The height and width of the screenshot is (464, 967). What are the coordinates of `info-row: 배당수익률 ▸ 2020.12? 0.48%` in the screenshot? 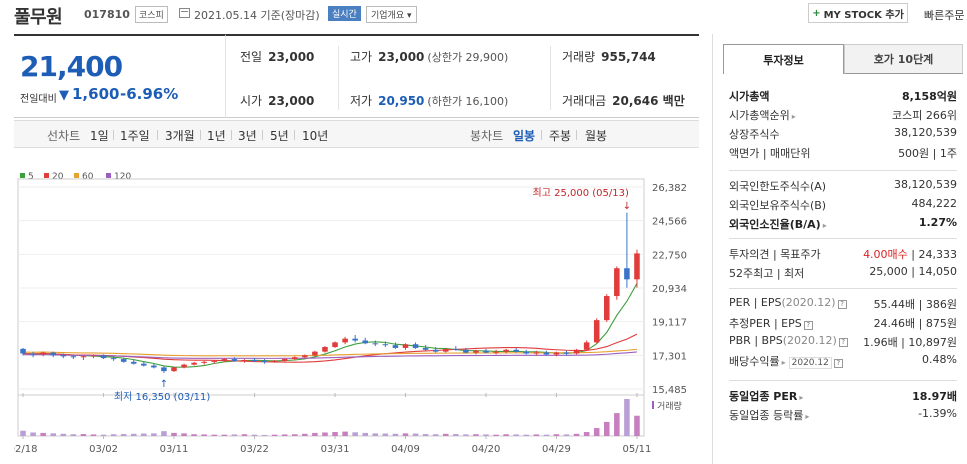 It's located at (843, 361).